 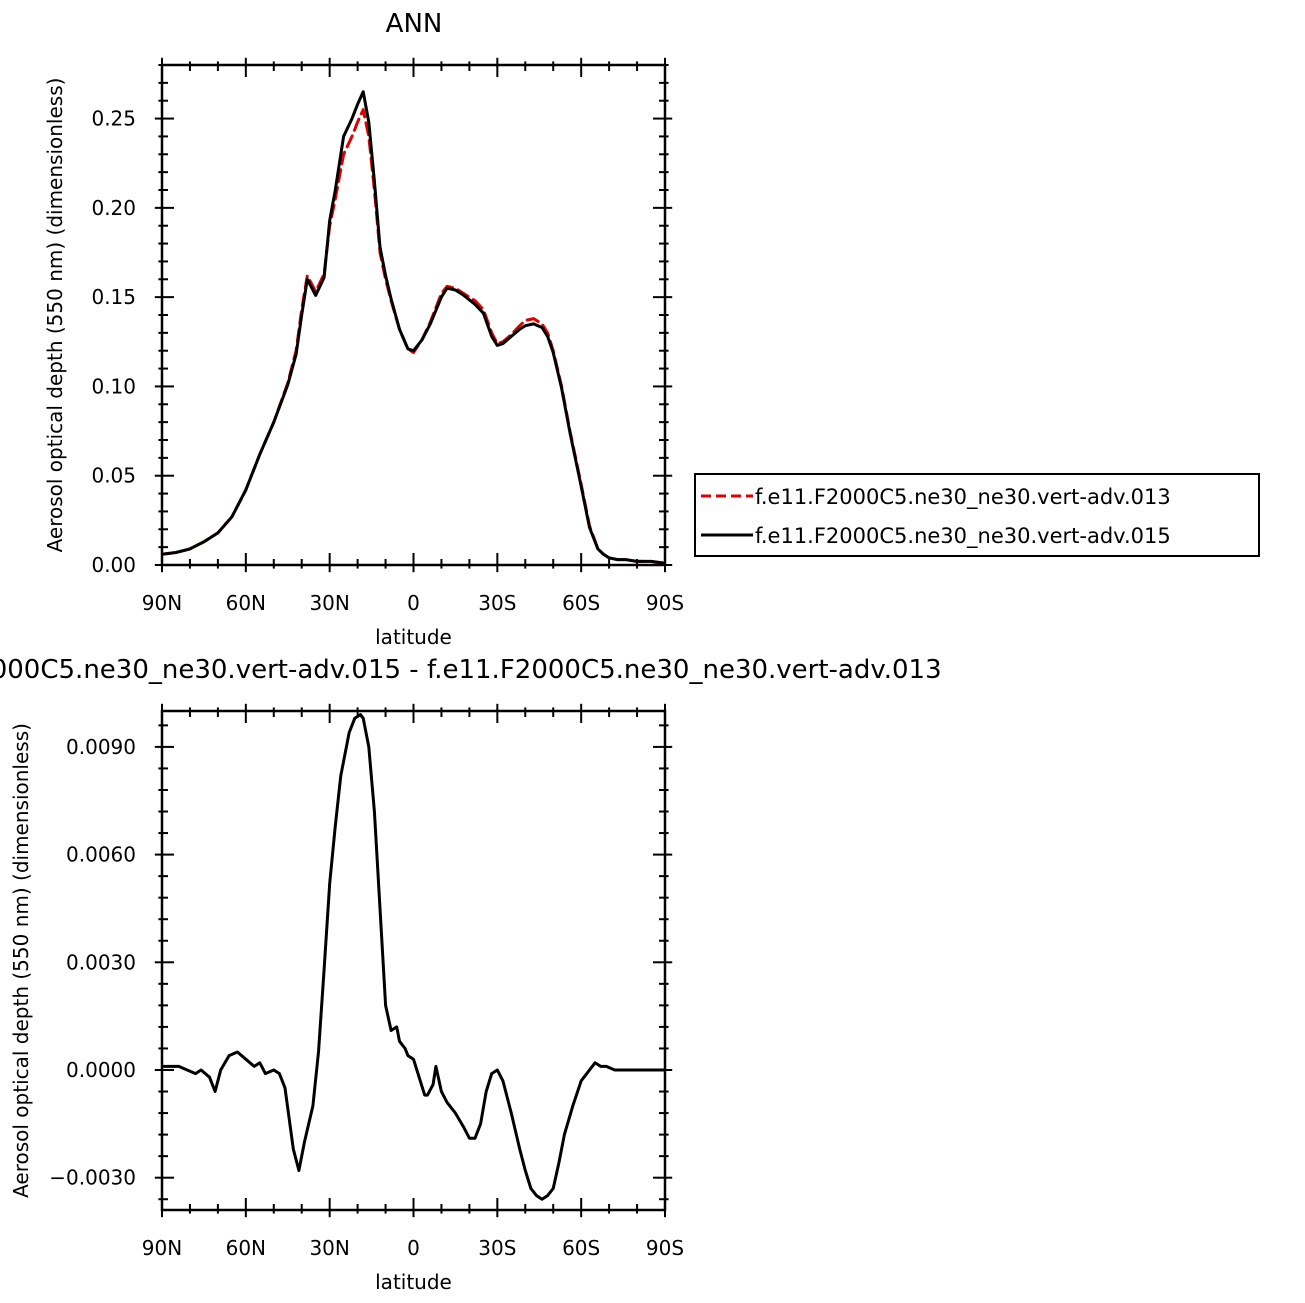 I want to click on legend-entry-label: f.e11.F2000C5.ne30_ne30.vert-adv.015, so click(x=963, y=536).